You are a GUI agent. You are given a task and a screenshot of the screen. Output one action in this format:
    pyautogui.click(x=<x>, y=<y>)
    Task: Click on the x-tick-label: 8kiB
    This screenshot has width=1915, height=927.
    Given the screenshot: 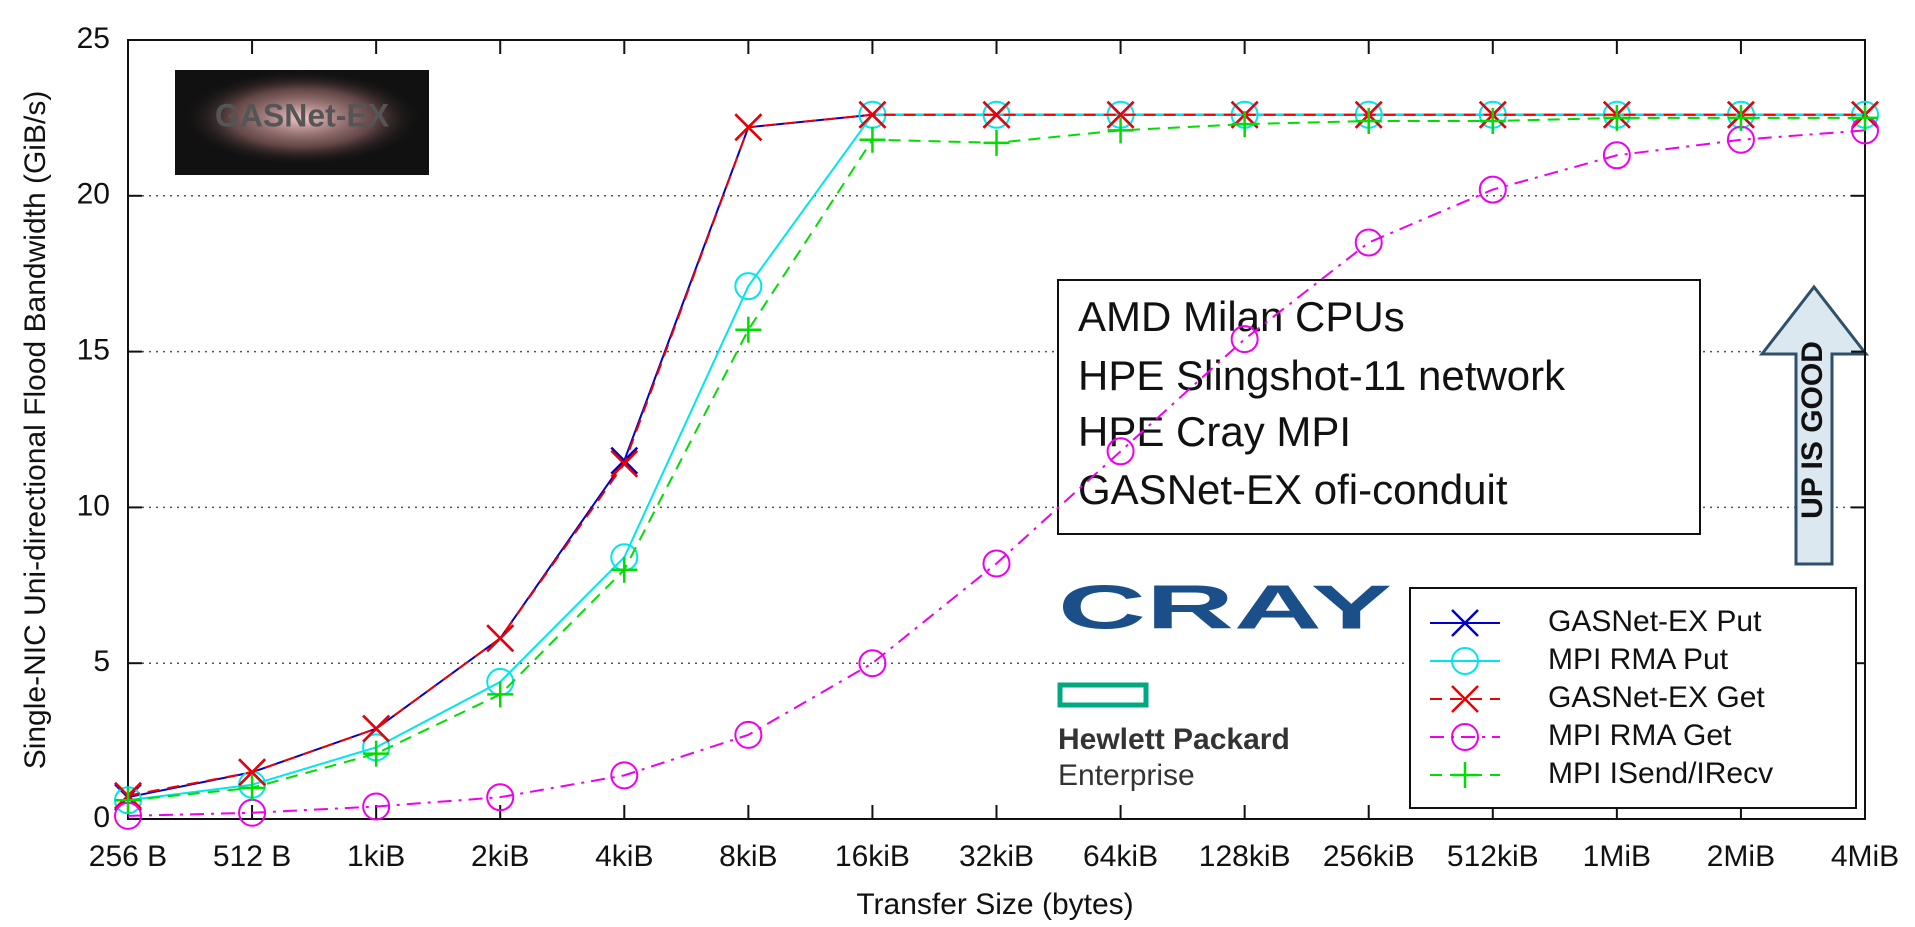 What is the action you would take?
    pyautogui.click(x=748, y=856)
    